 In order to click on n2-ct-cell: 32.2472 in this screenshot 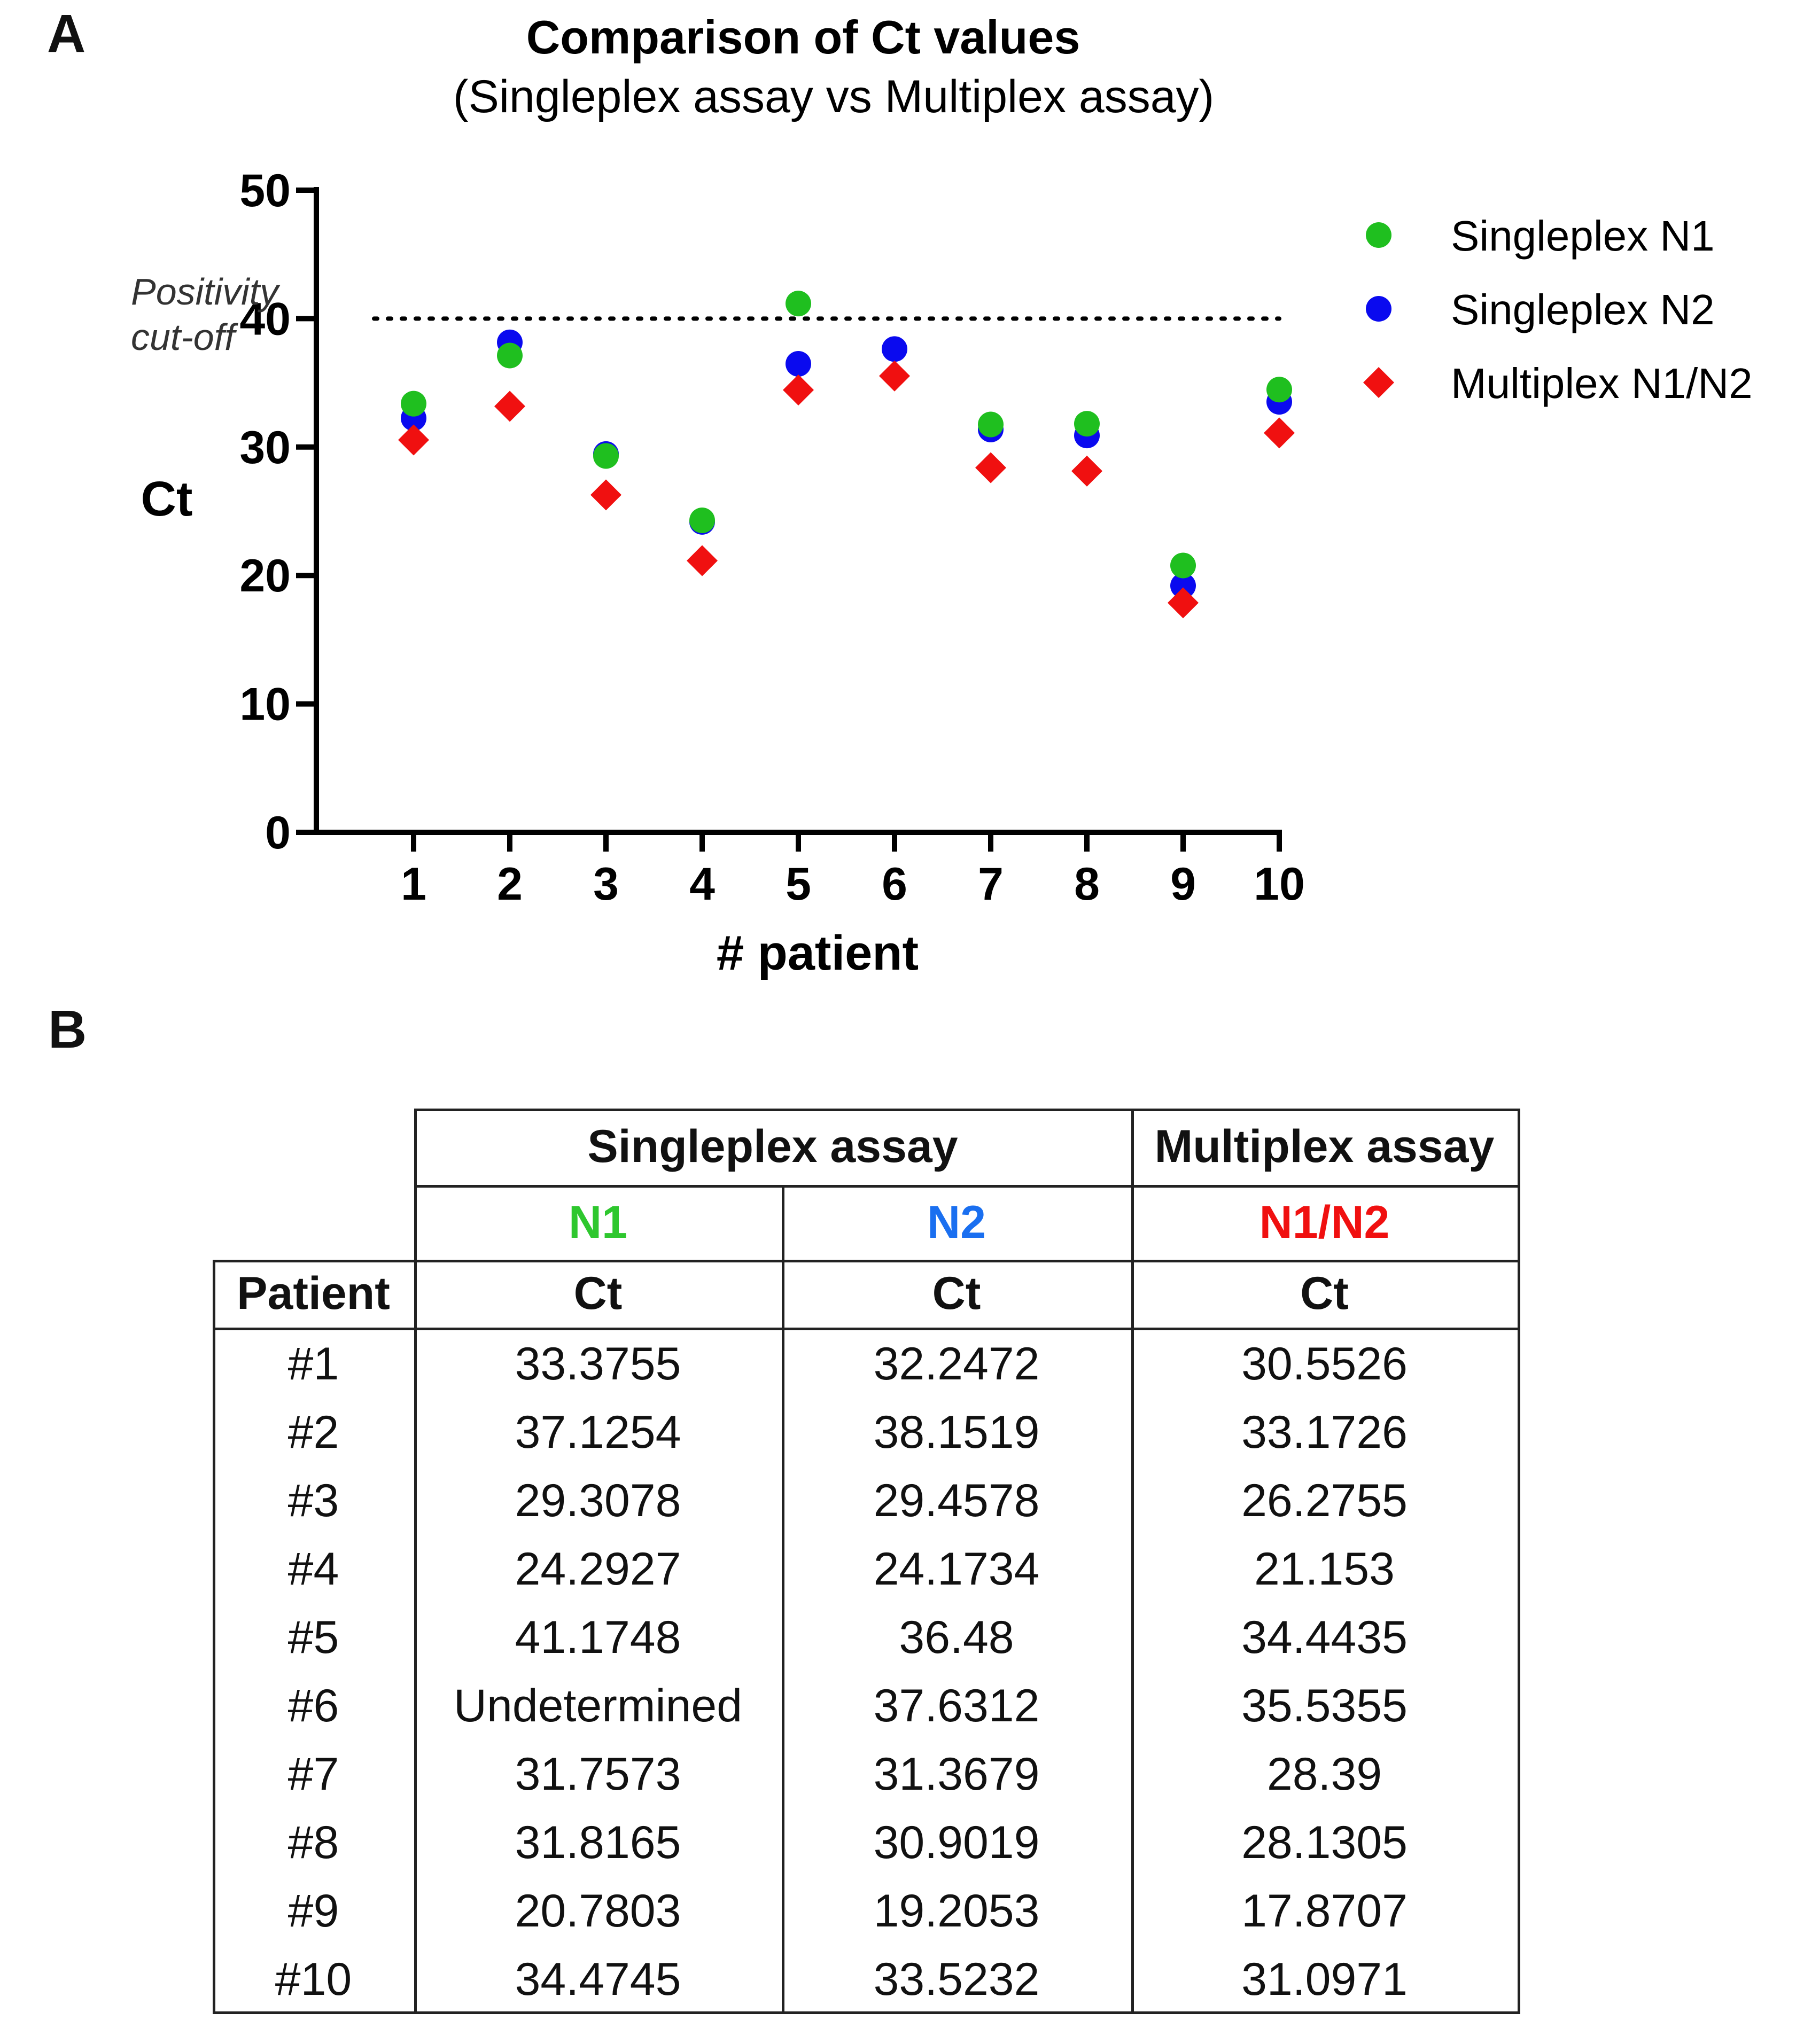, I will do `click(956, 1364)`.